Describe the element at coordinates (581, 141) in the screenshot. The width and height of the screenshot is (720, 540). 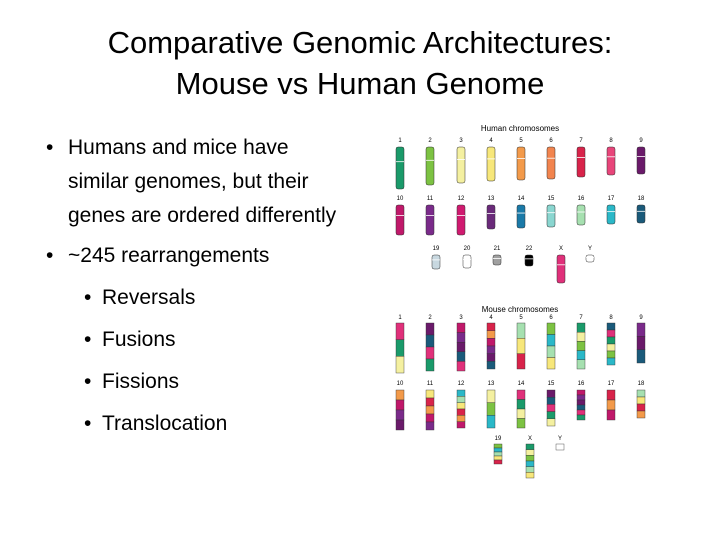
I see `chromosome-label: 7` at that location.